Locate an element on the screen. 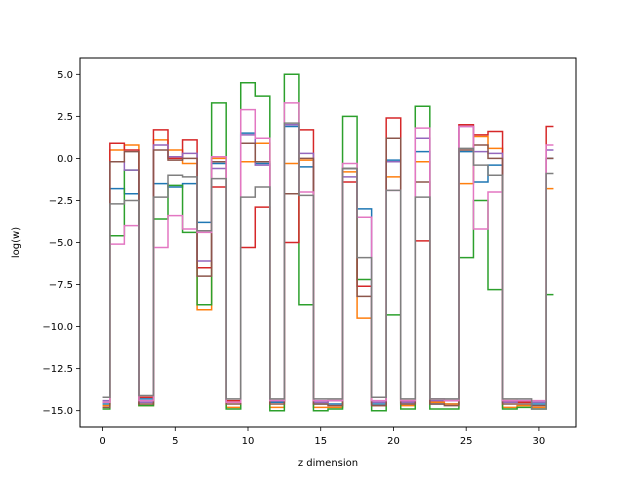 This screenshot has height=480, width=640. x-tick-label: 5 is located at coordinates (175, 441).